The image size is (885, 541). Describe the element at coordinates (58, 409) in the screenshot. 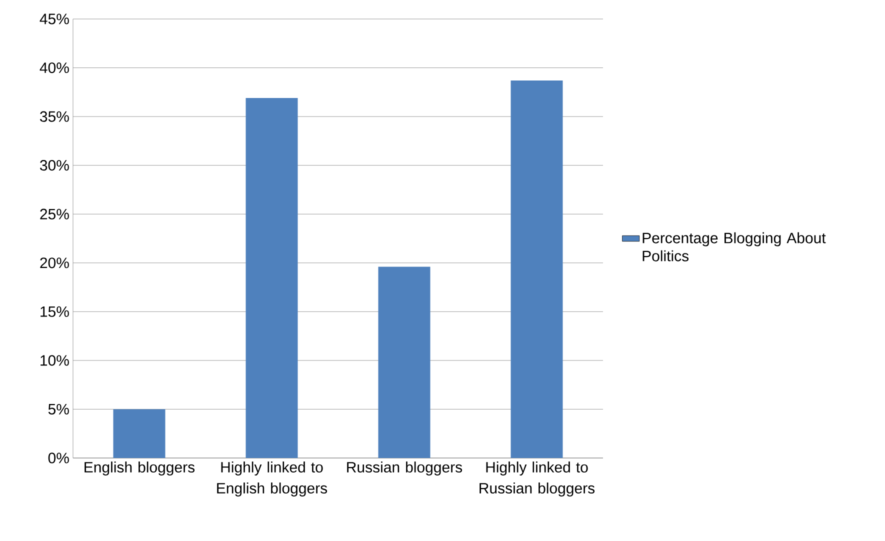

I see `y-tick-label: 5%` at that location.